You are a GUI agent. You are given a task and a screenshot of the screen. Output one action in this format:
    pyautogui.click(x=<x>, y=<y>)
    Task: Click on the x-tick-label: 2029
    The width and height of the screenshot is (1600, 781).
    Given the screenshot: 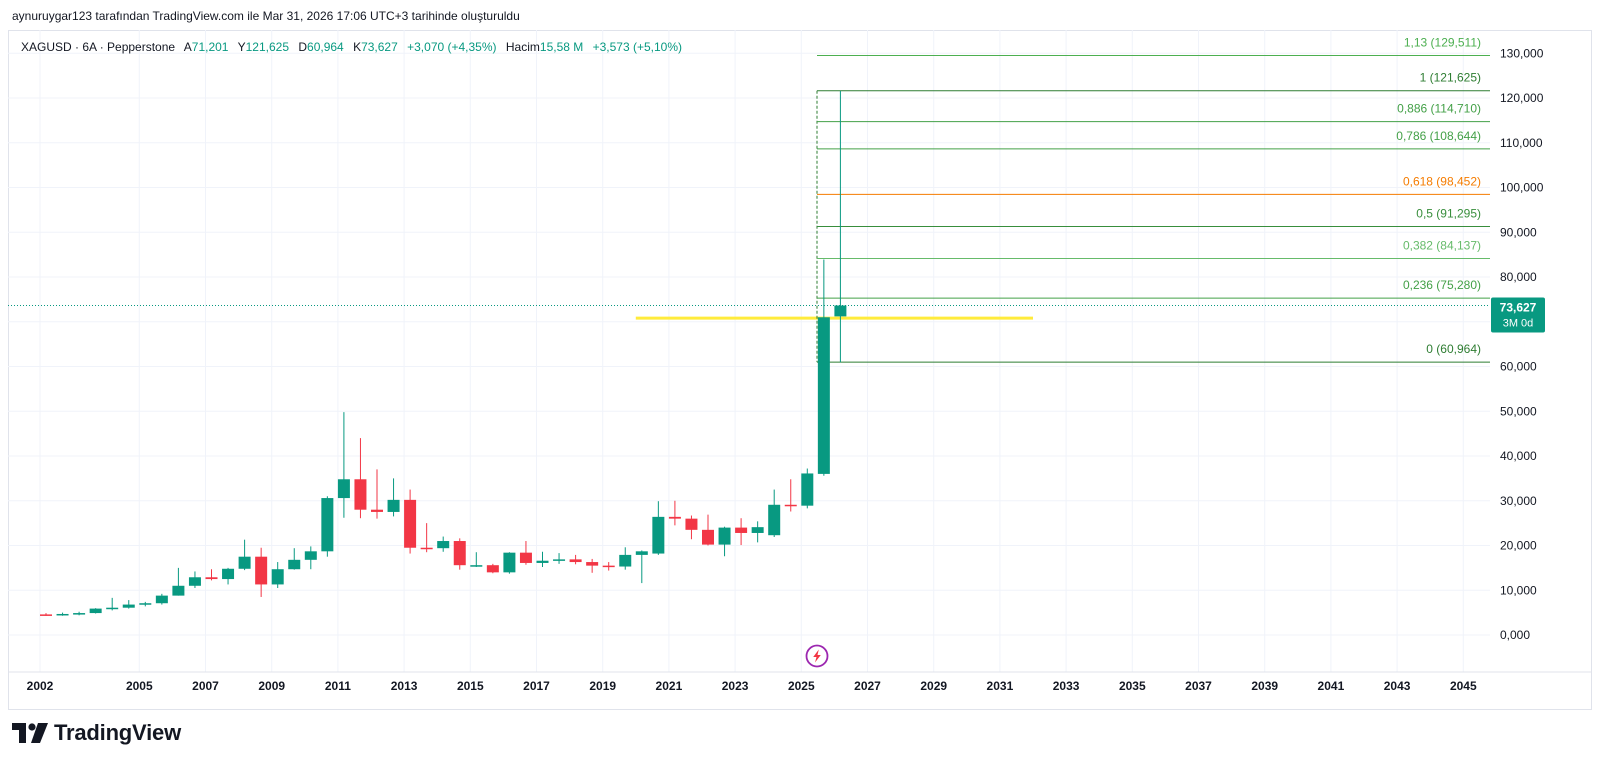 What is the action you would take?
    pyautogui.click(x=933, y=686)
    